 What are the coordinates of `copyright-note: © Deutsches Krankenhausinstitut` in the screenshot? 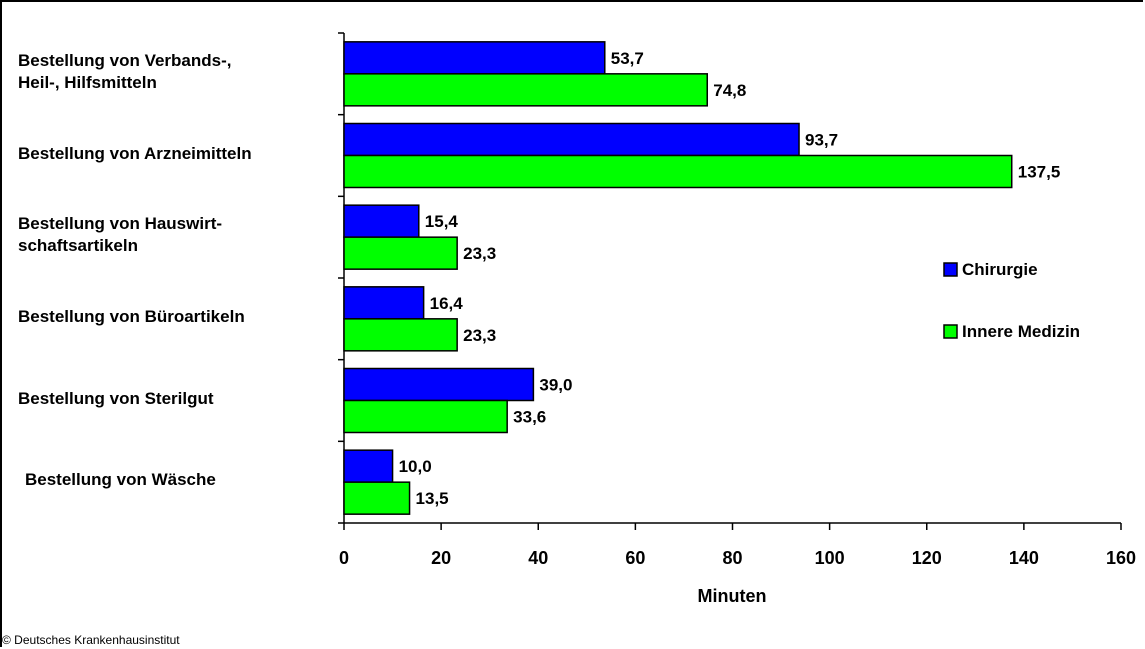 It's located at (91, 640).